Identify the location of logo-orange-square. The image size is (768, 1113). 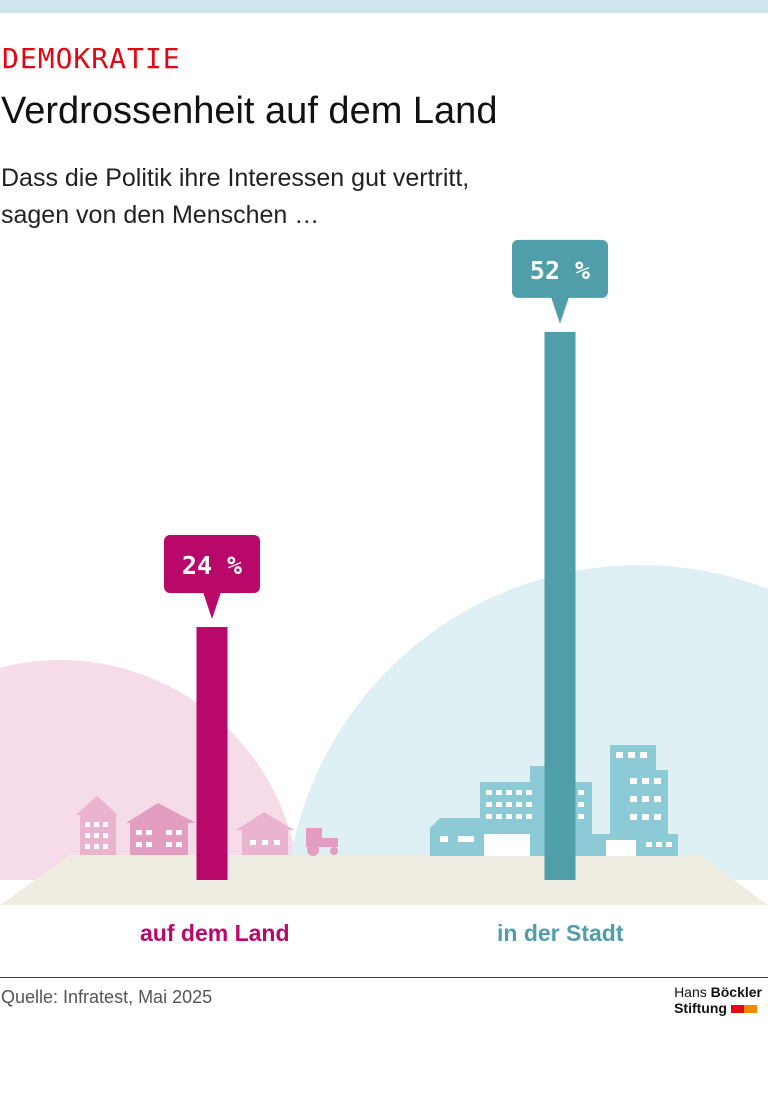
(750, 1009).